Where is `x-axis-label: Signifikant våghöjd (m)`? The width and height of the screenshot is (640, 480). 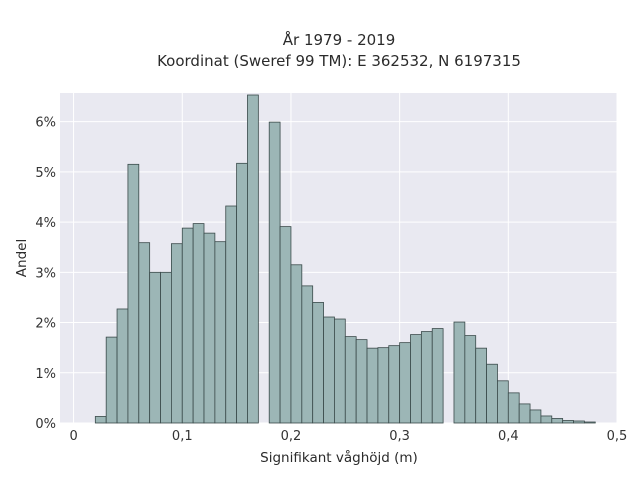 x-axis-label: Signifikant våghöjd (m) is located at coordinates (339, 457).